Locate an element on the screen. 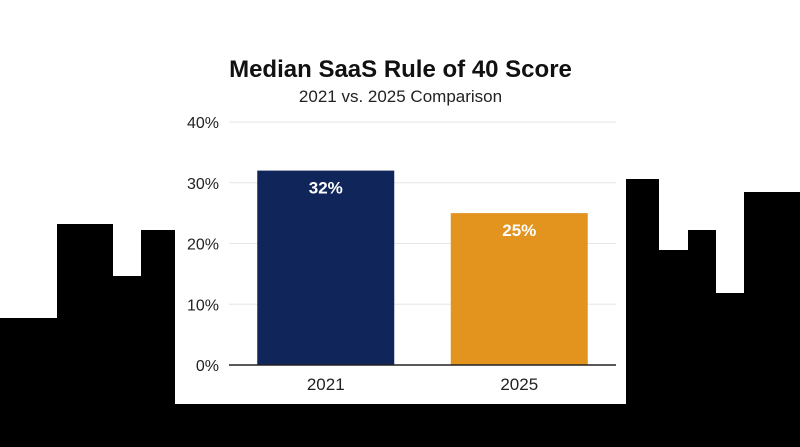  y-tick-label: 30% is located at coordinates (203, 184).